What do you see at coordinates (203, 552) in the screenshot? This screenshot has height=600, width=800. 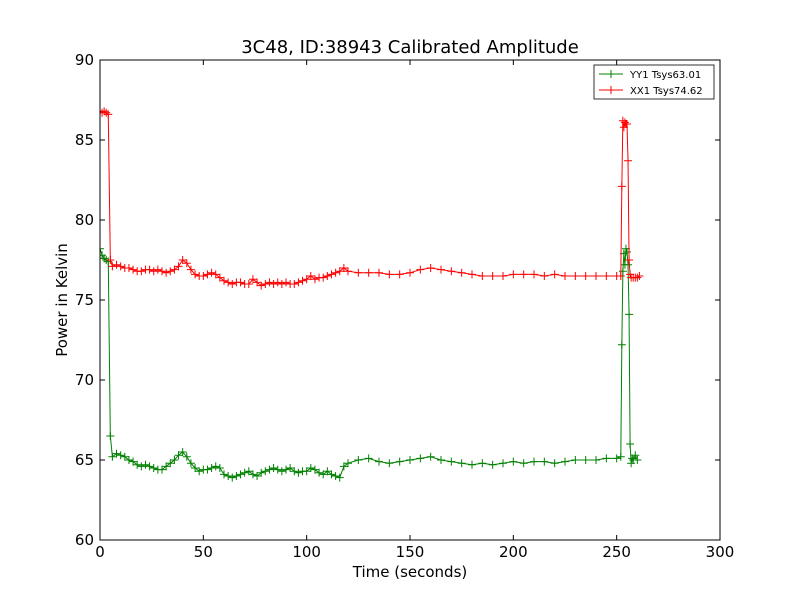 I see `x-tick-label: 50` at bounding box center [203, 552].